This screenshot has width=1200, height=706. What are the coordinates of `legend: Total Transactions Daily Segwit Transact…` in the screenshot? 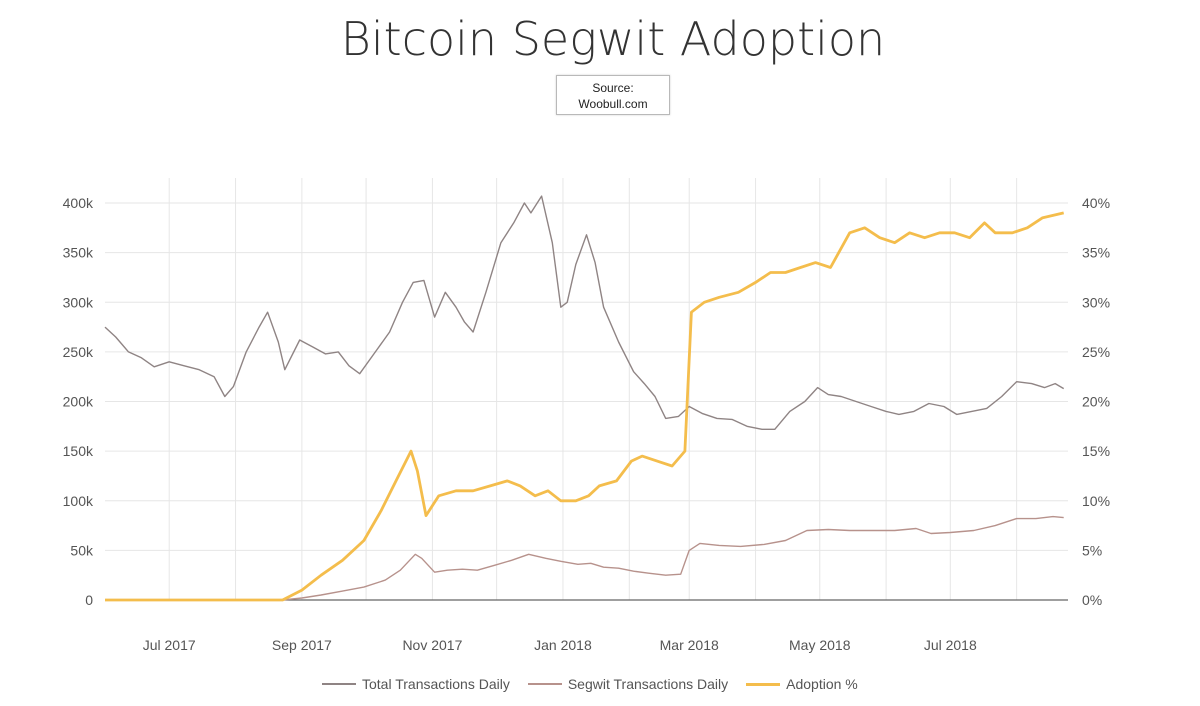 It's located at (590, 684).